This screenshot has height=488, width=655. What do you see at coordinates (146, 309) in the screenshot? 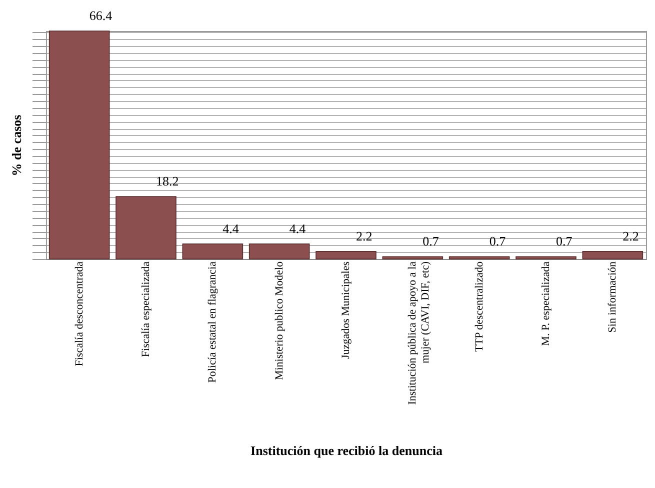
I see `x-tick-label: Fiscalía especializada` at bounding box center [146, 309].